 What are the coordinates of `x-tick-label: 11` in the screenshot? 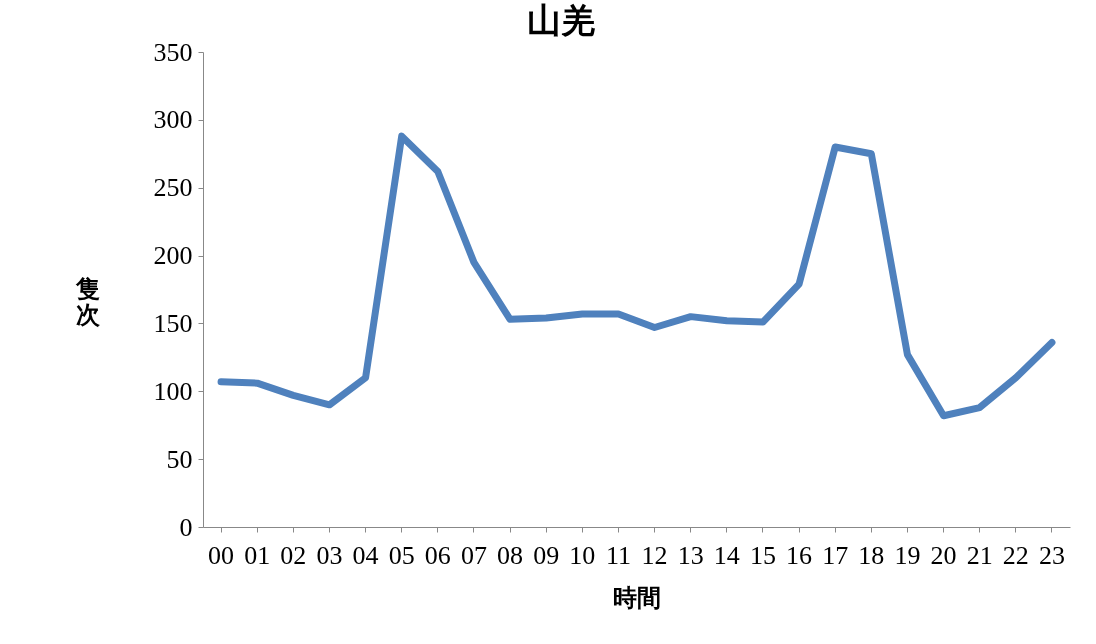 It's located at (618, 555).